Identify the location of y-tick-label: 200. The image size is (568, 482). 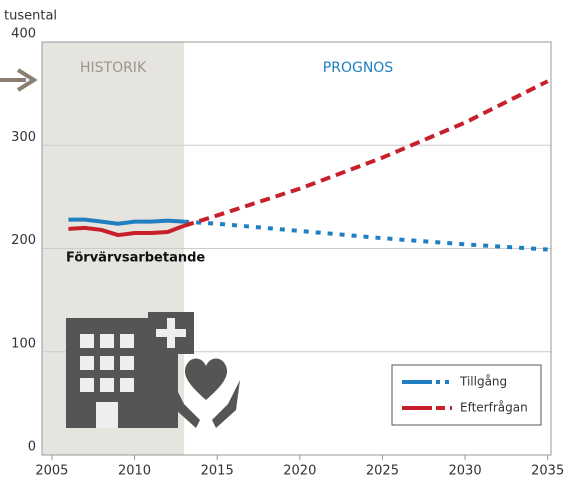
(23, 240).